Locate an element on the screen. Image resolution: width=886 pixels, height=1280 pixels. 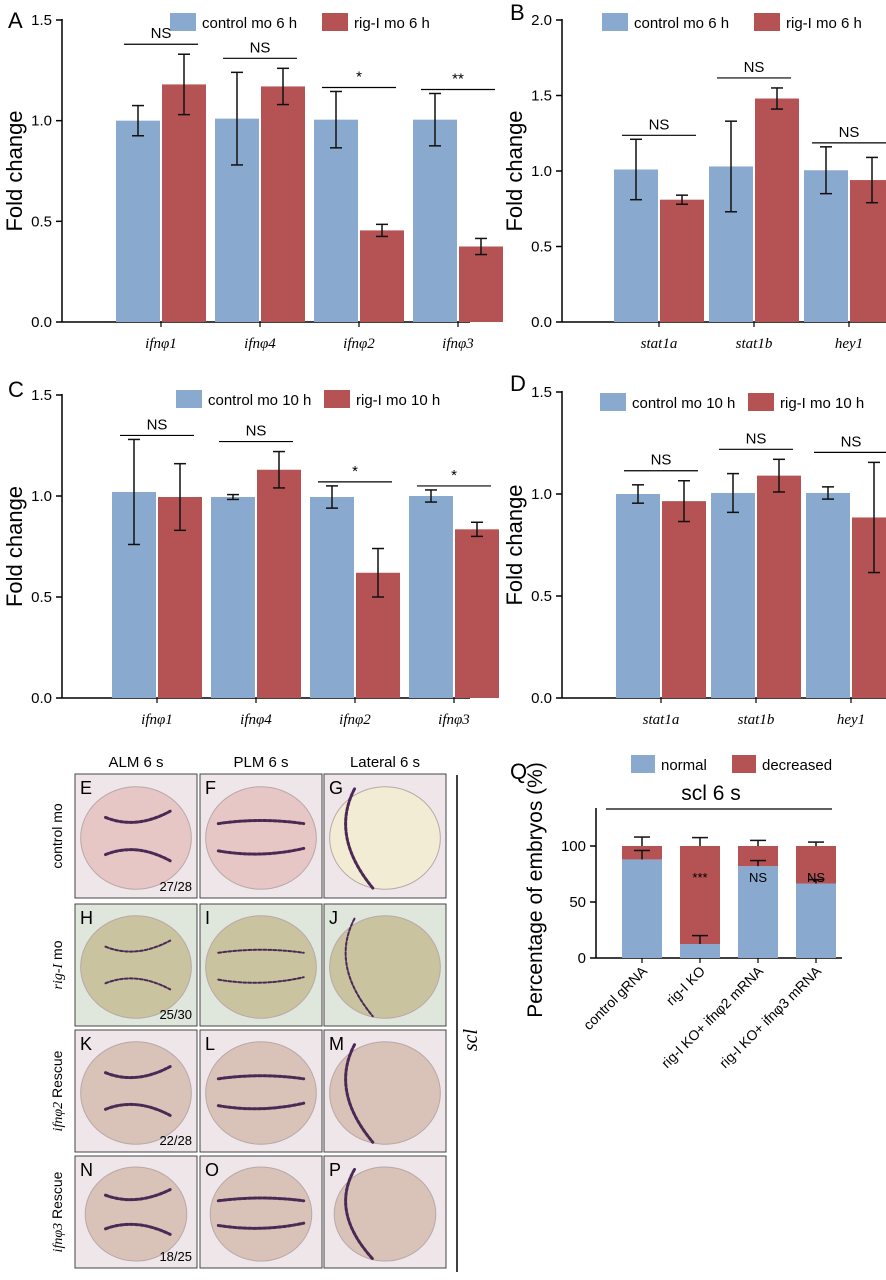
embryo-panel-letter: K is located at coordinates (86, 1044).